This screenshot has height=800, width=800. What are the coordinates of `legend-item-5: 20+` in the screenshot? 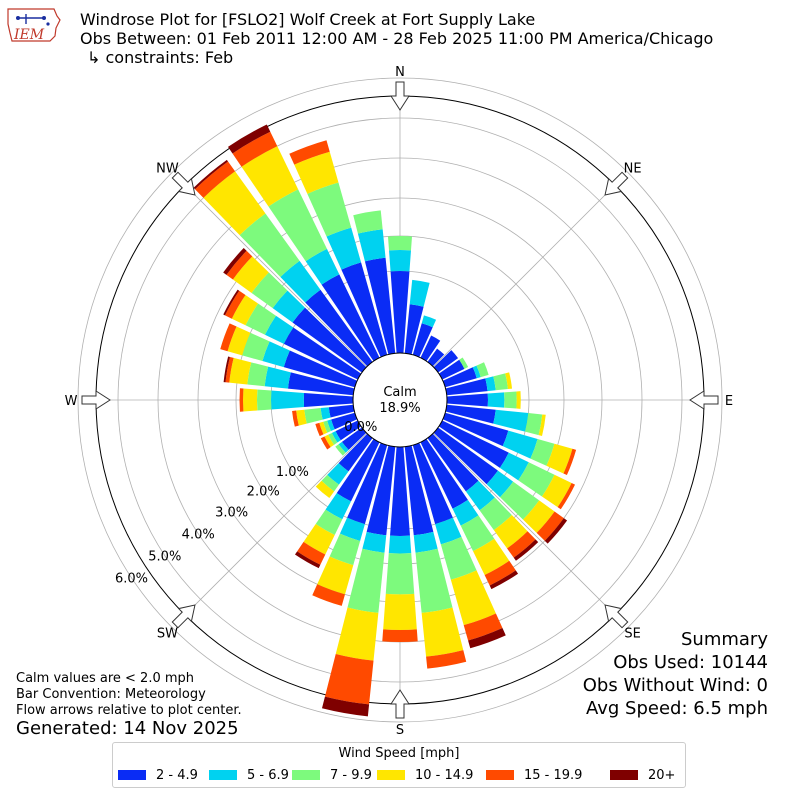 It's located at (642, 775).